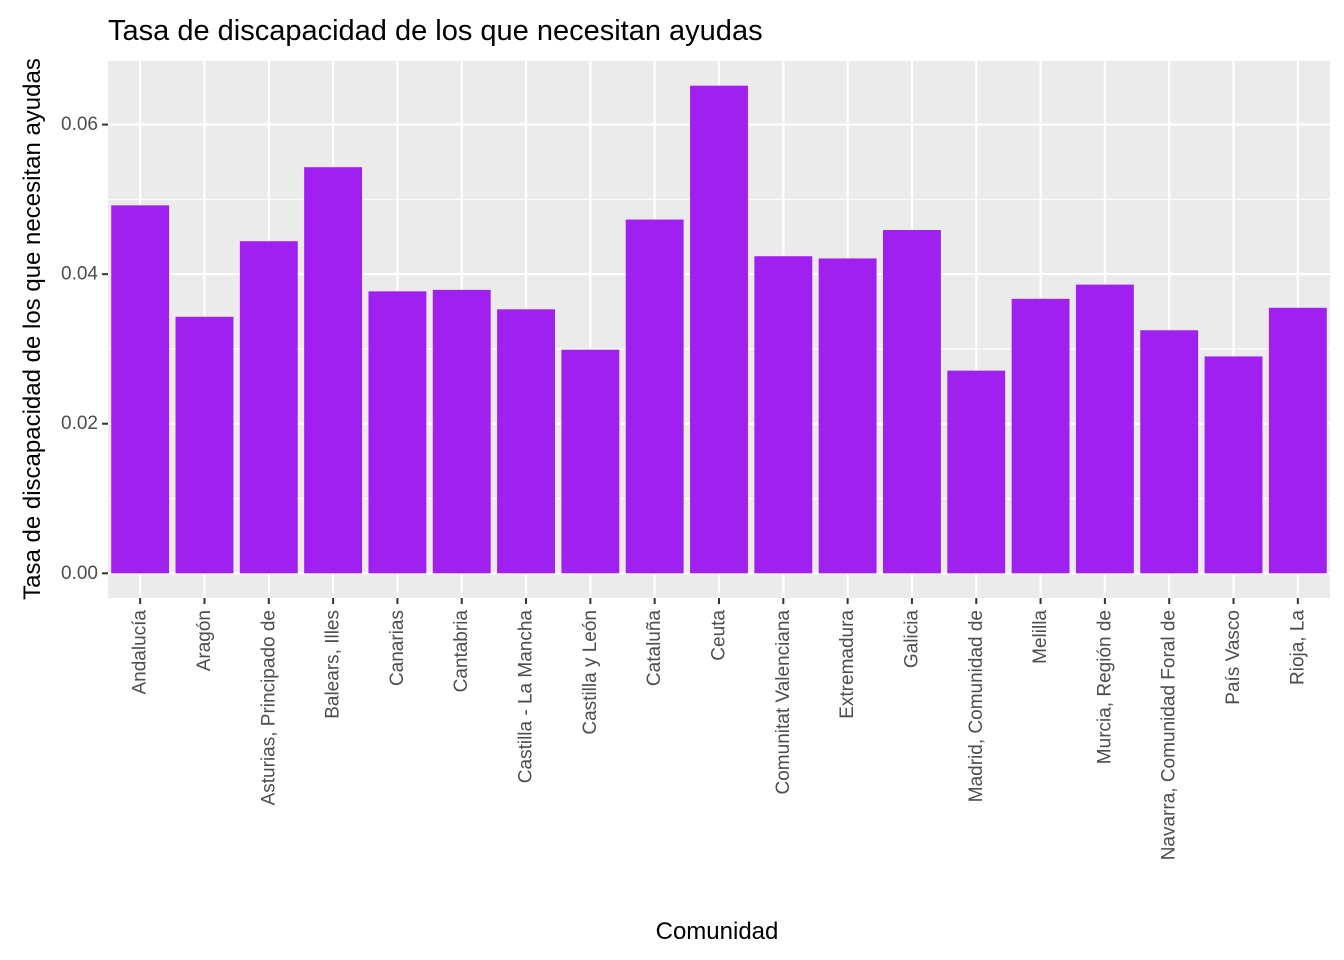 Image resolution: width=1344 pixels, height=960 pixels. Describe the element at coordinates (976, 706) in the screenshot. I see `x-tick-label: Madrid, Comunidad de` at that location.